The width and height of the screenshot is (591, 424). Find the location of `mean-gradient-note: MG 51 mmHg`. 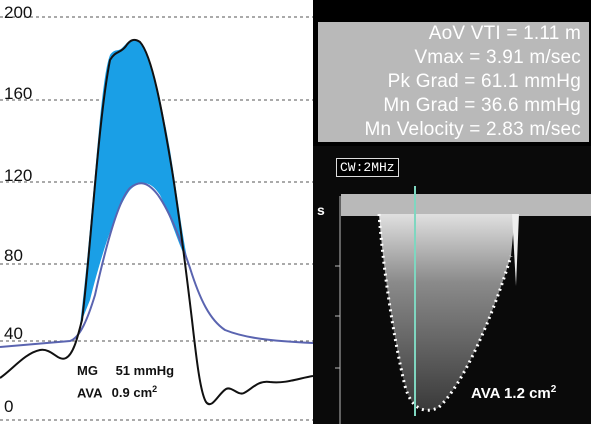

mean-gradient-note: MG 51 mmHg is located at coordinates (125, 370).